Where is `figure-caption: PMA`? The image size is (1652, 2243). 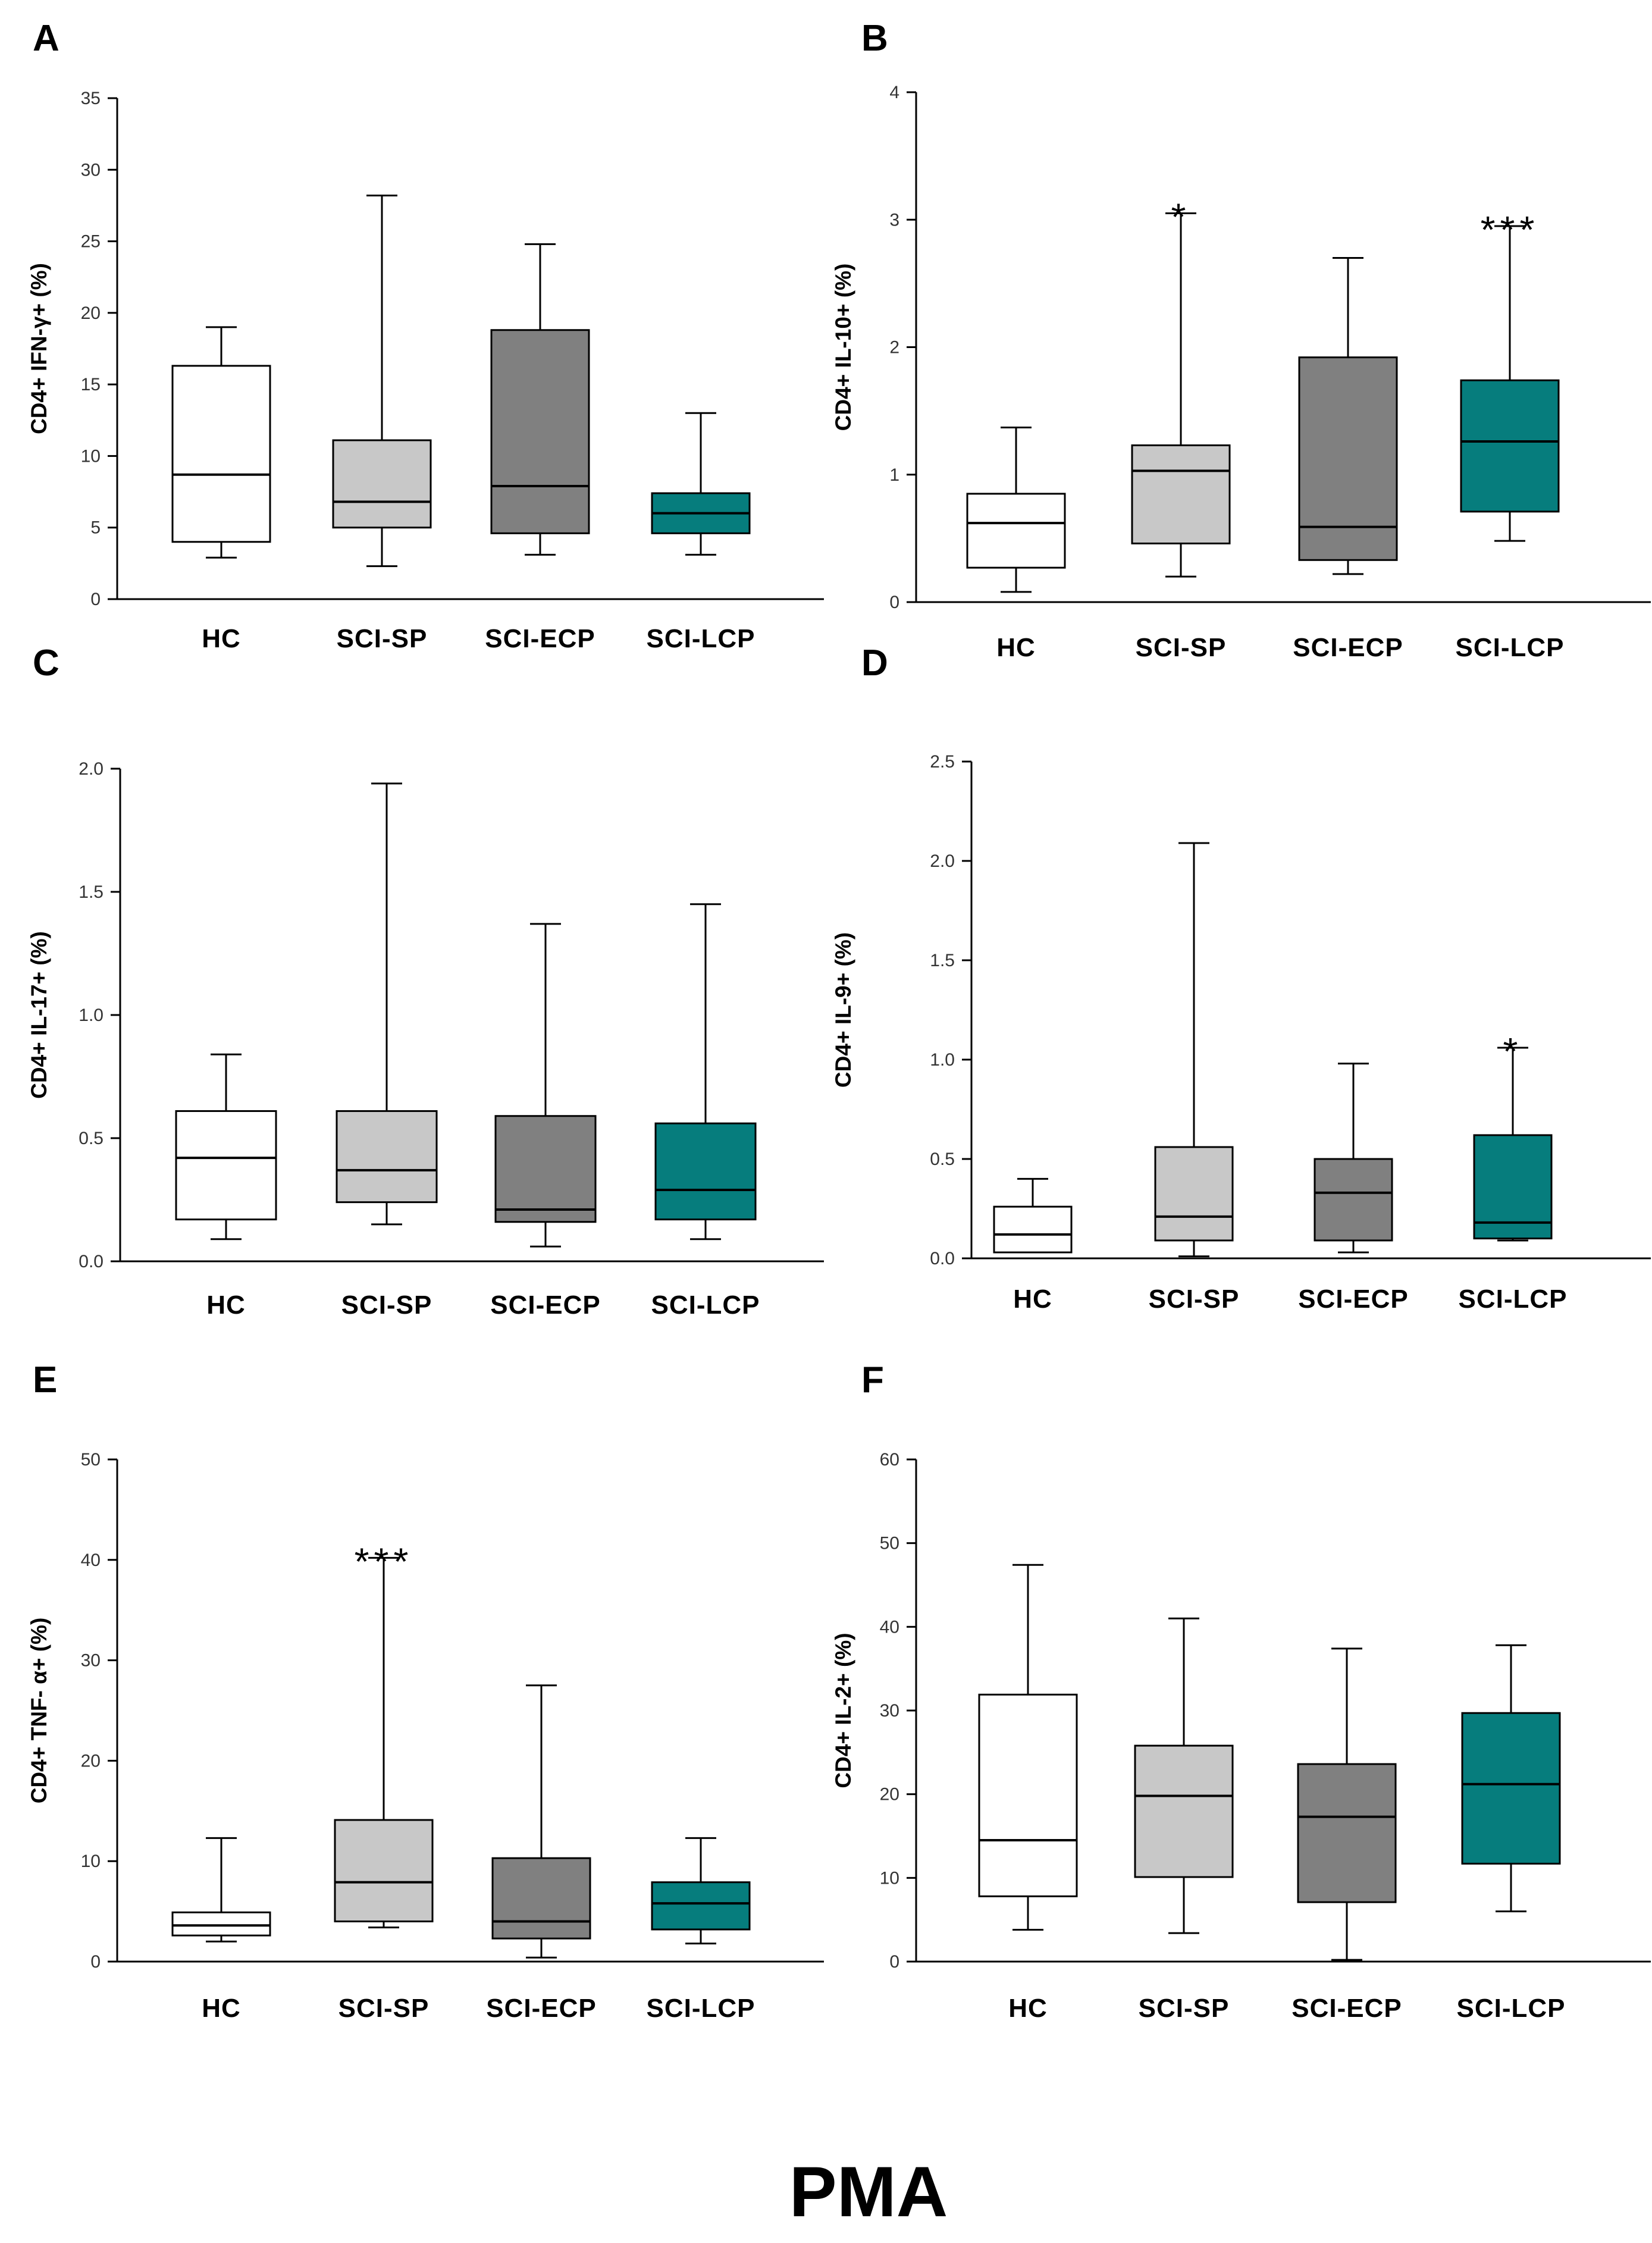
figure-caption: PMA is located at coordinates (868, 2192).